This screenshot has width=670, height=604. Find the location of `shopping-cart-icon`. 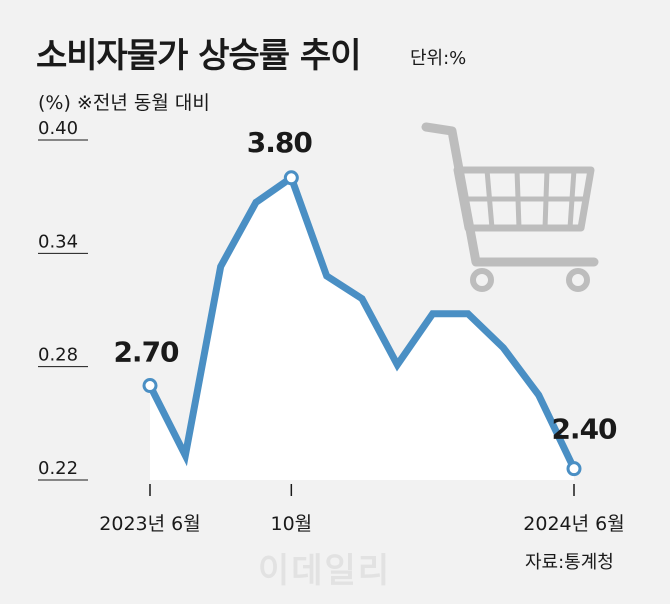

shopping-cart-icon is located at coordinates (510, 207).